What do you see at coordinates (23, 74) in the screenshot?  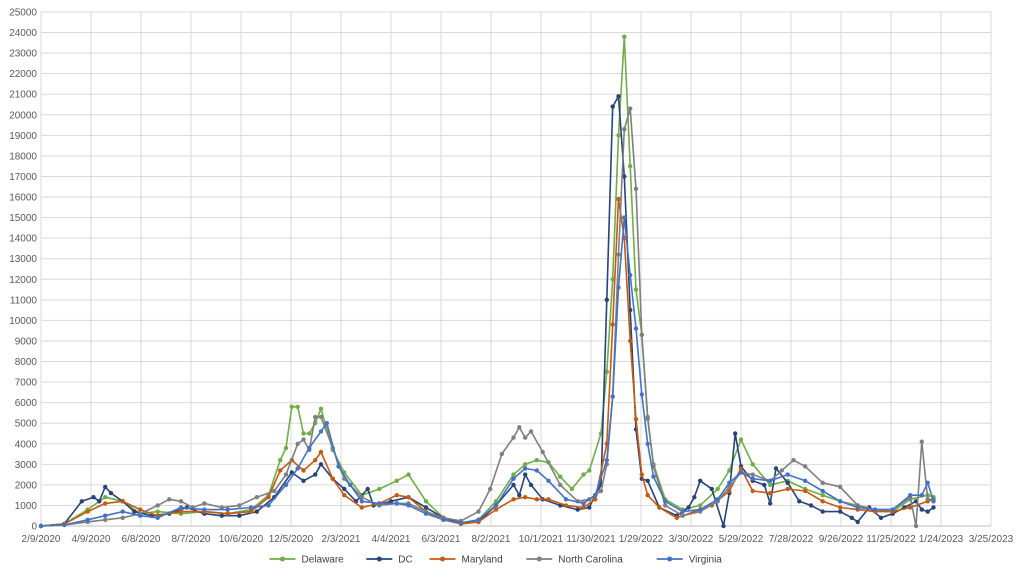 I see `y-tick-label: 22000` at bounding box center [23, 74].